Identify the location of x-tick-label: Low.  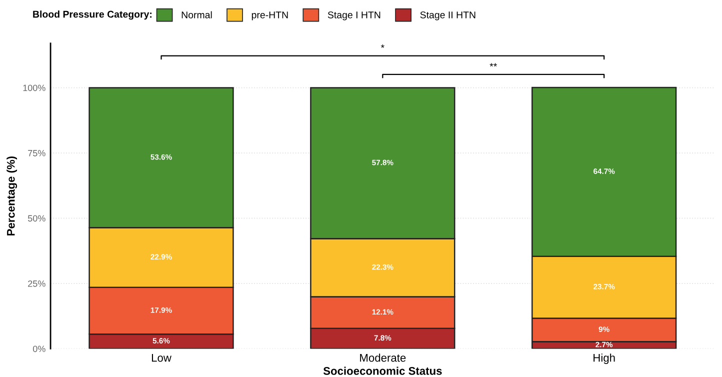
(162, 358).